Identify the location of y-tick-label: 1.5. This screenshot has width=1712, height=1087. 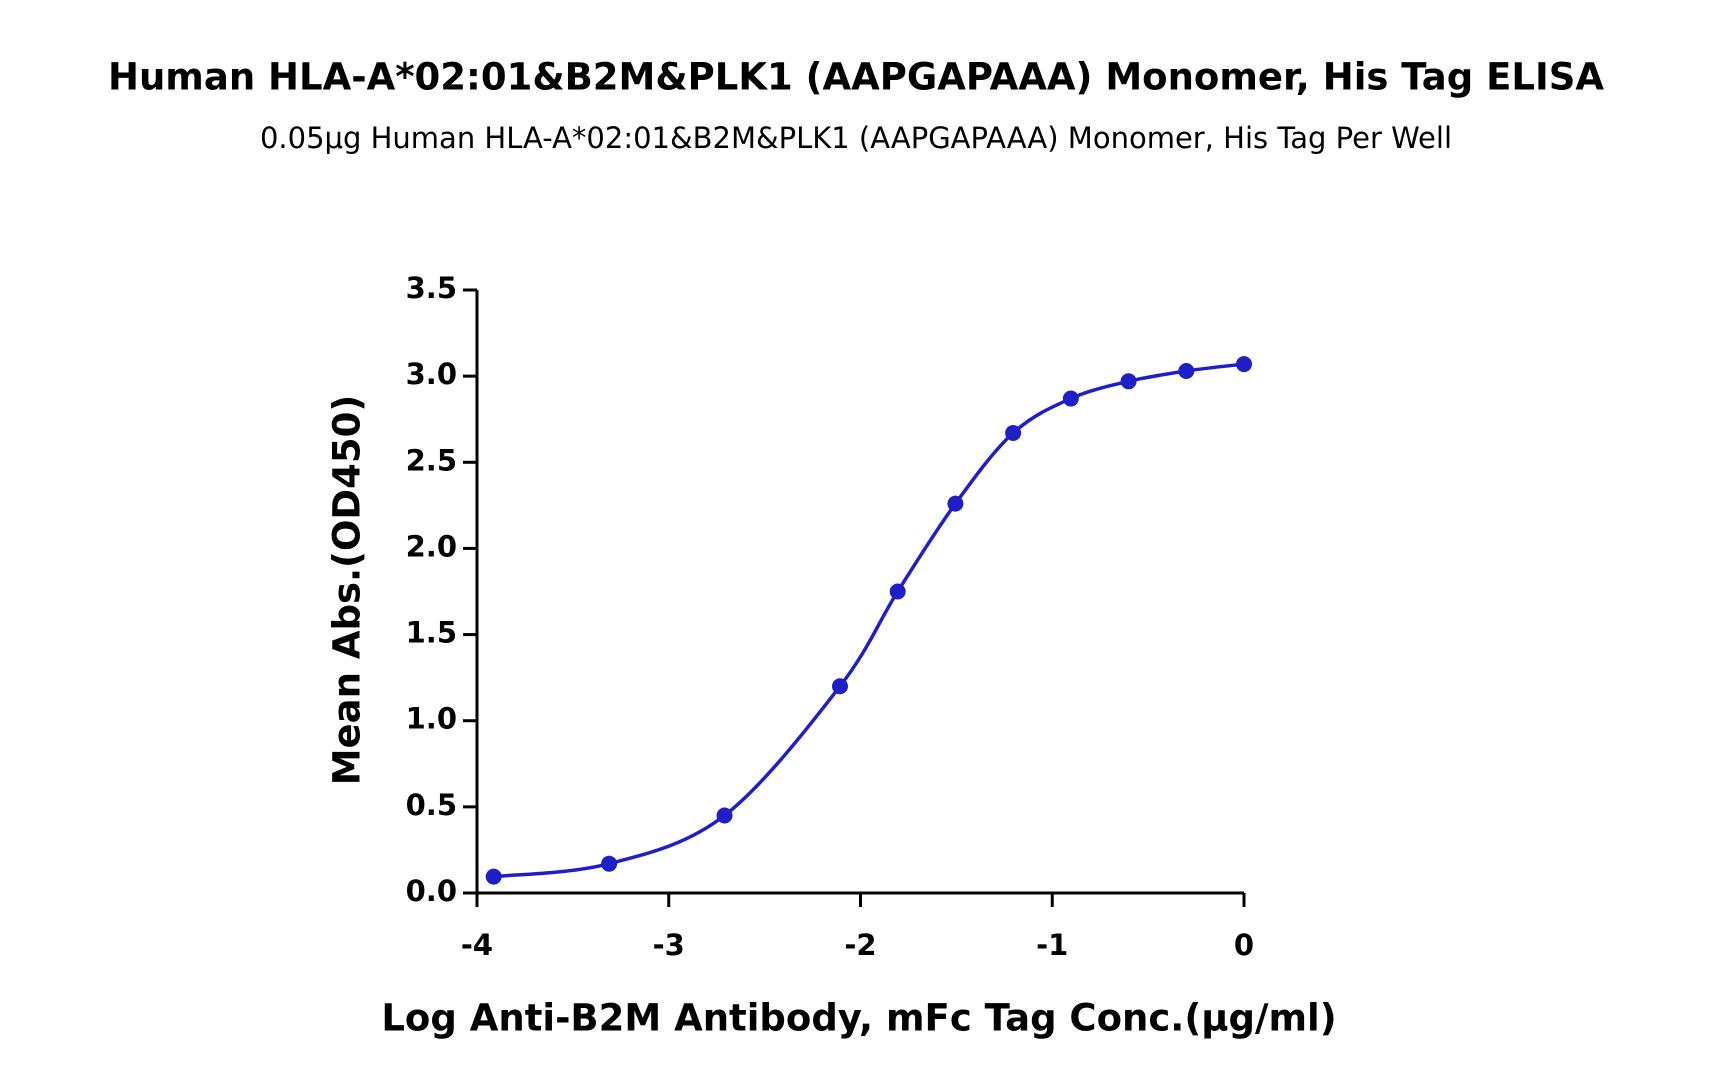
(431, 633).